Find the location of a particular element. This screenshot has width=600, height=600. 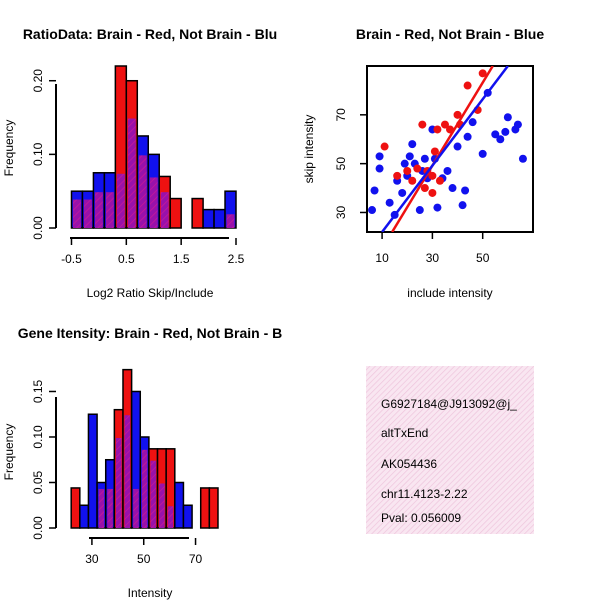

location-text: chr11.4123-2.22 is located at coordinates (424, 494).